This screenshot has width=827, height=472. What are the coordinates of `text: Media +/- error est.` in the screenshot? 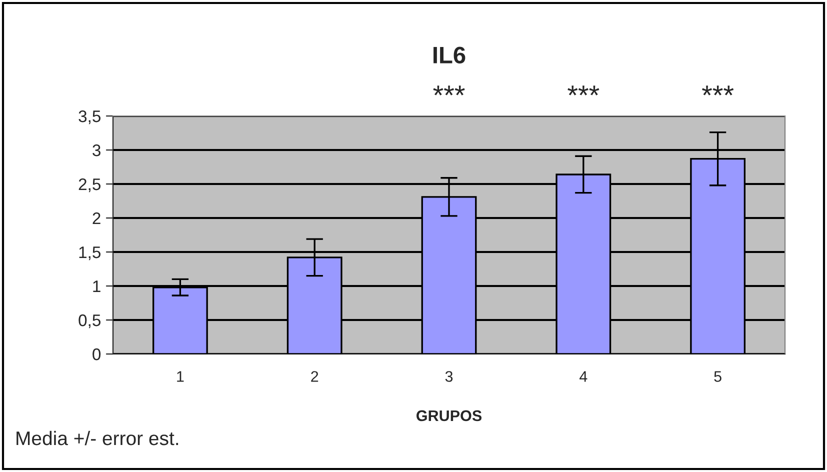 It's located at (97, 438).